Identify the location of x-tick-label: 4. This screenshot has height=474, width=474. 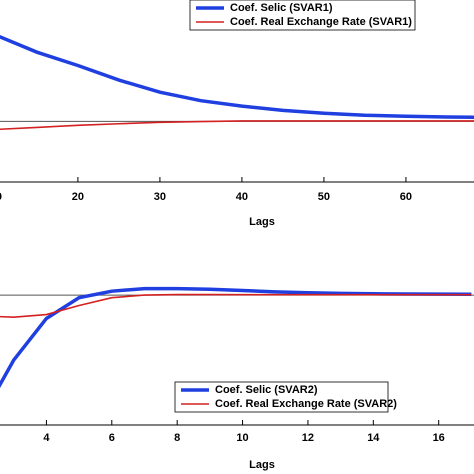
(46, 438).